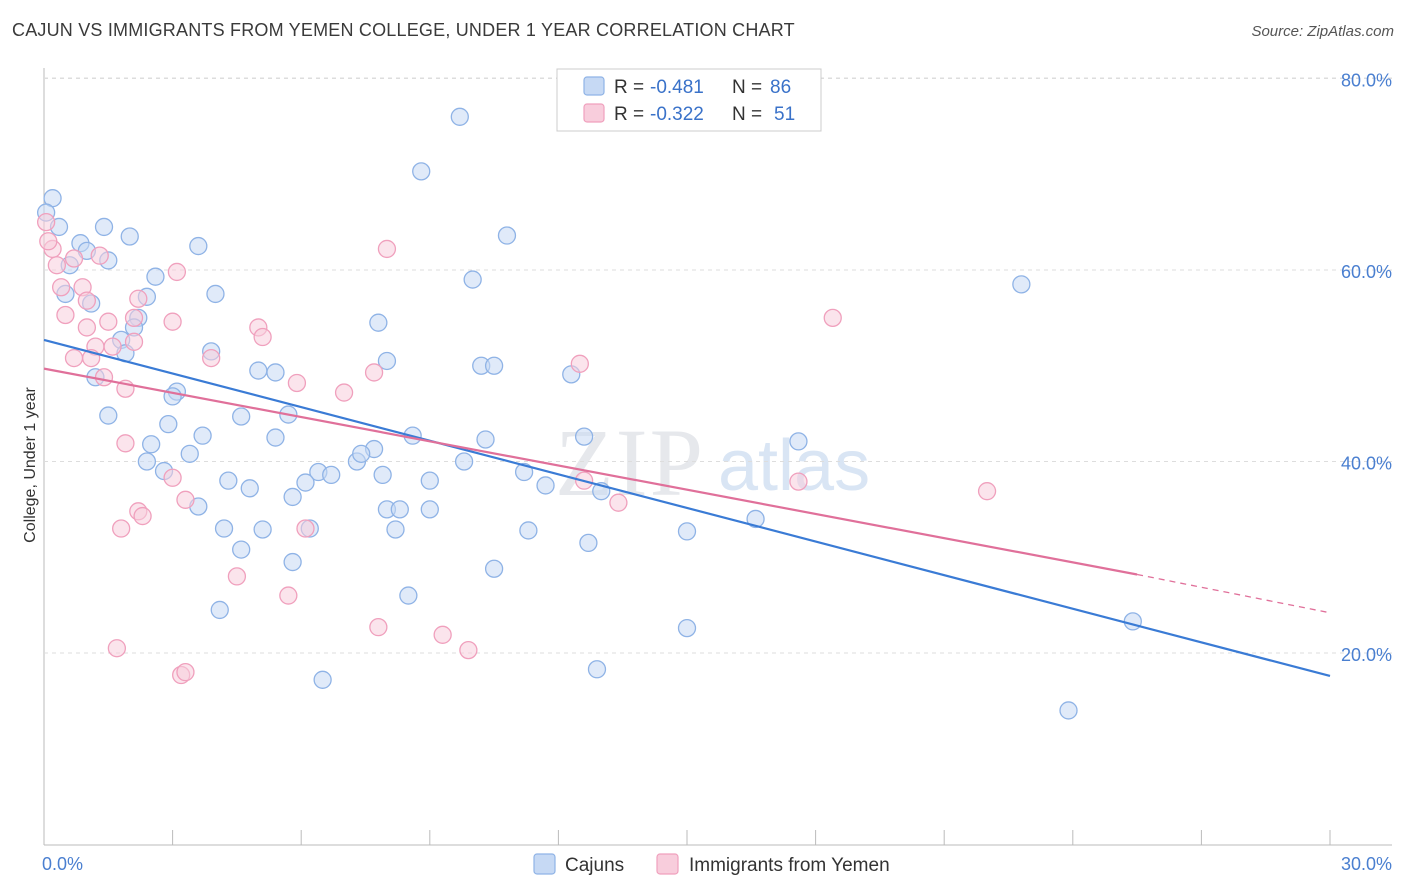 This screenshot has height=892, width=1406. What do you see at coordinates (677, 114) in the screenshot?
I see `legend-r-value-yemen: -0.322` at bounding box center [677, 114].